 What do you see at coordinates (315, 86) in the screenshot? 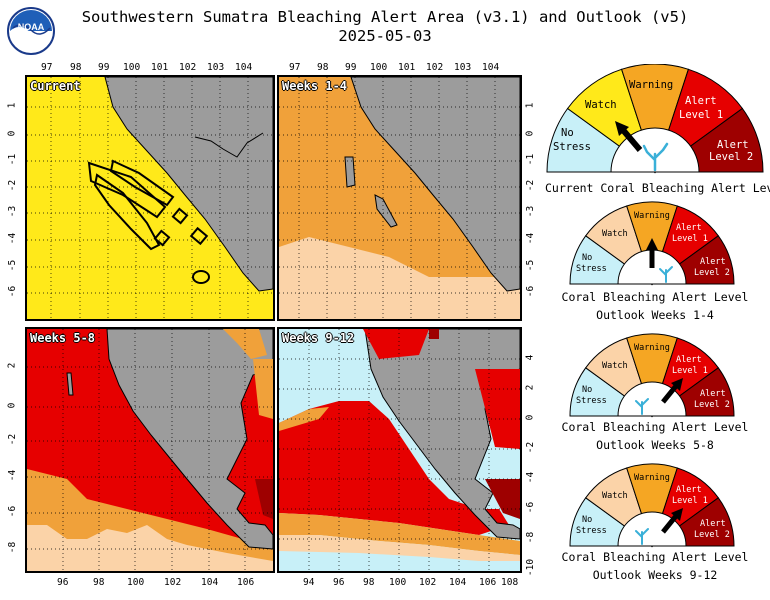
I see `panel-label-weeks-1-4: Weeks 1-4` at bounding box center [315, 86].